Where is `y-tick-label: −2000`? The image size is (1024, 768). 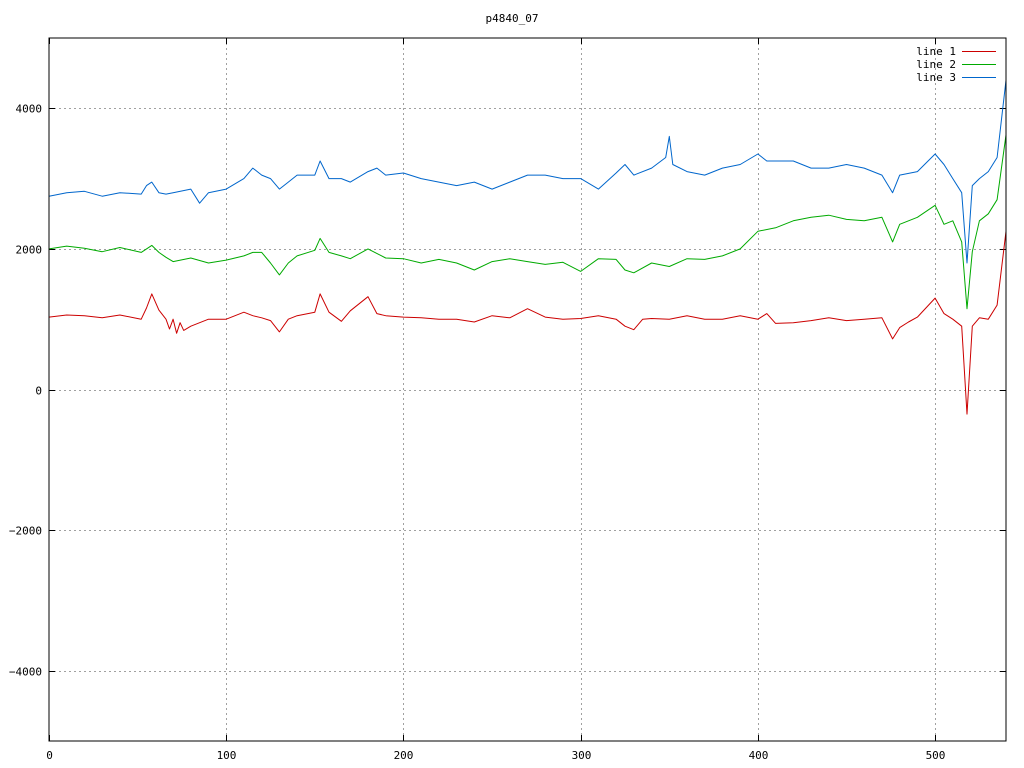
y-tick-label: −2000 is located at coordinates (25, 531).